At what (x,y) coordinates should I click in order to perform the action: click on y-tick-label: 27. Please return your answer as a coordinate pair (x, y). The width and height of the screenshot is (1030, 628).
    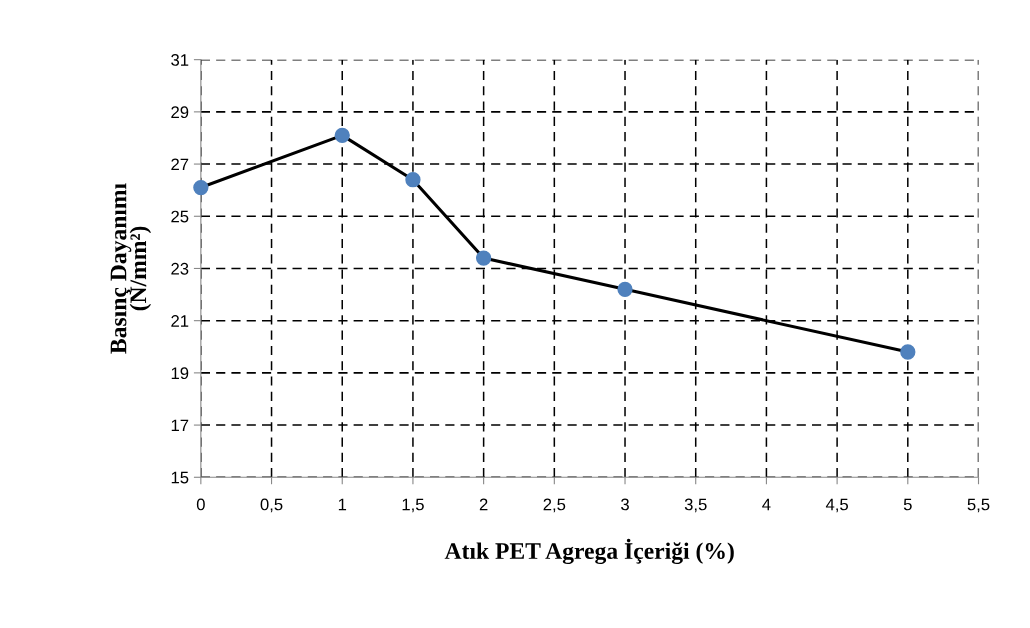
    Looking at the image, I should click on (180, 164).